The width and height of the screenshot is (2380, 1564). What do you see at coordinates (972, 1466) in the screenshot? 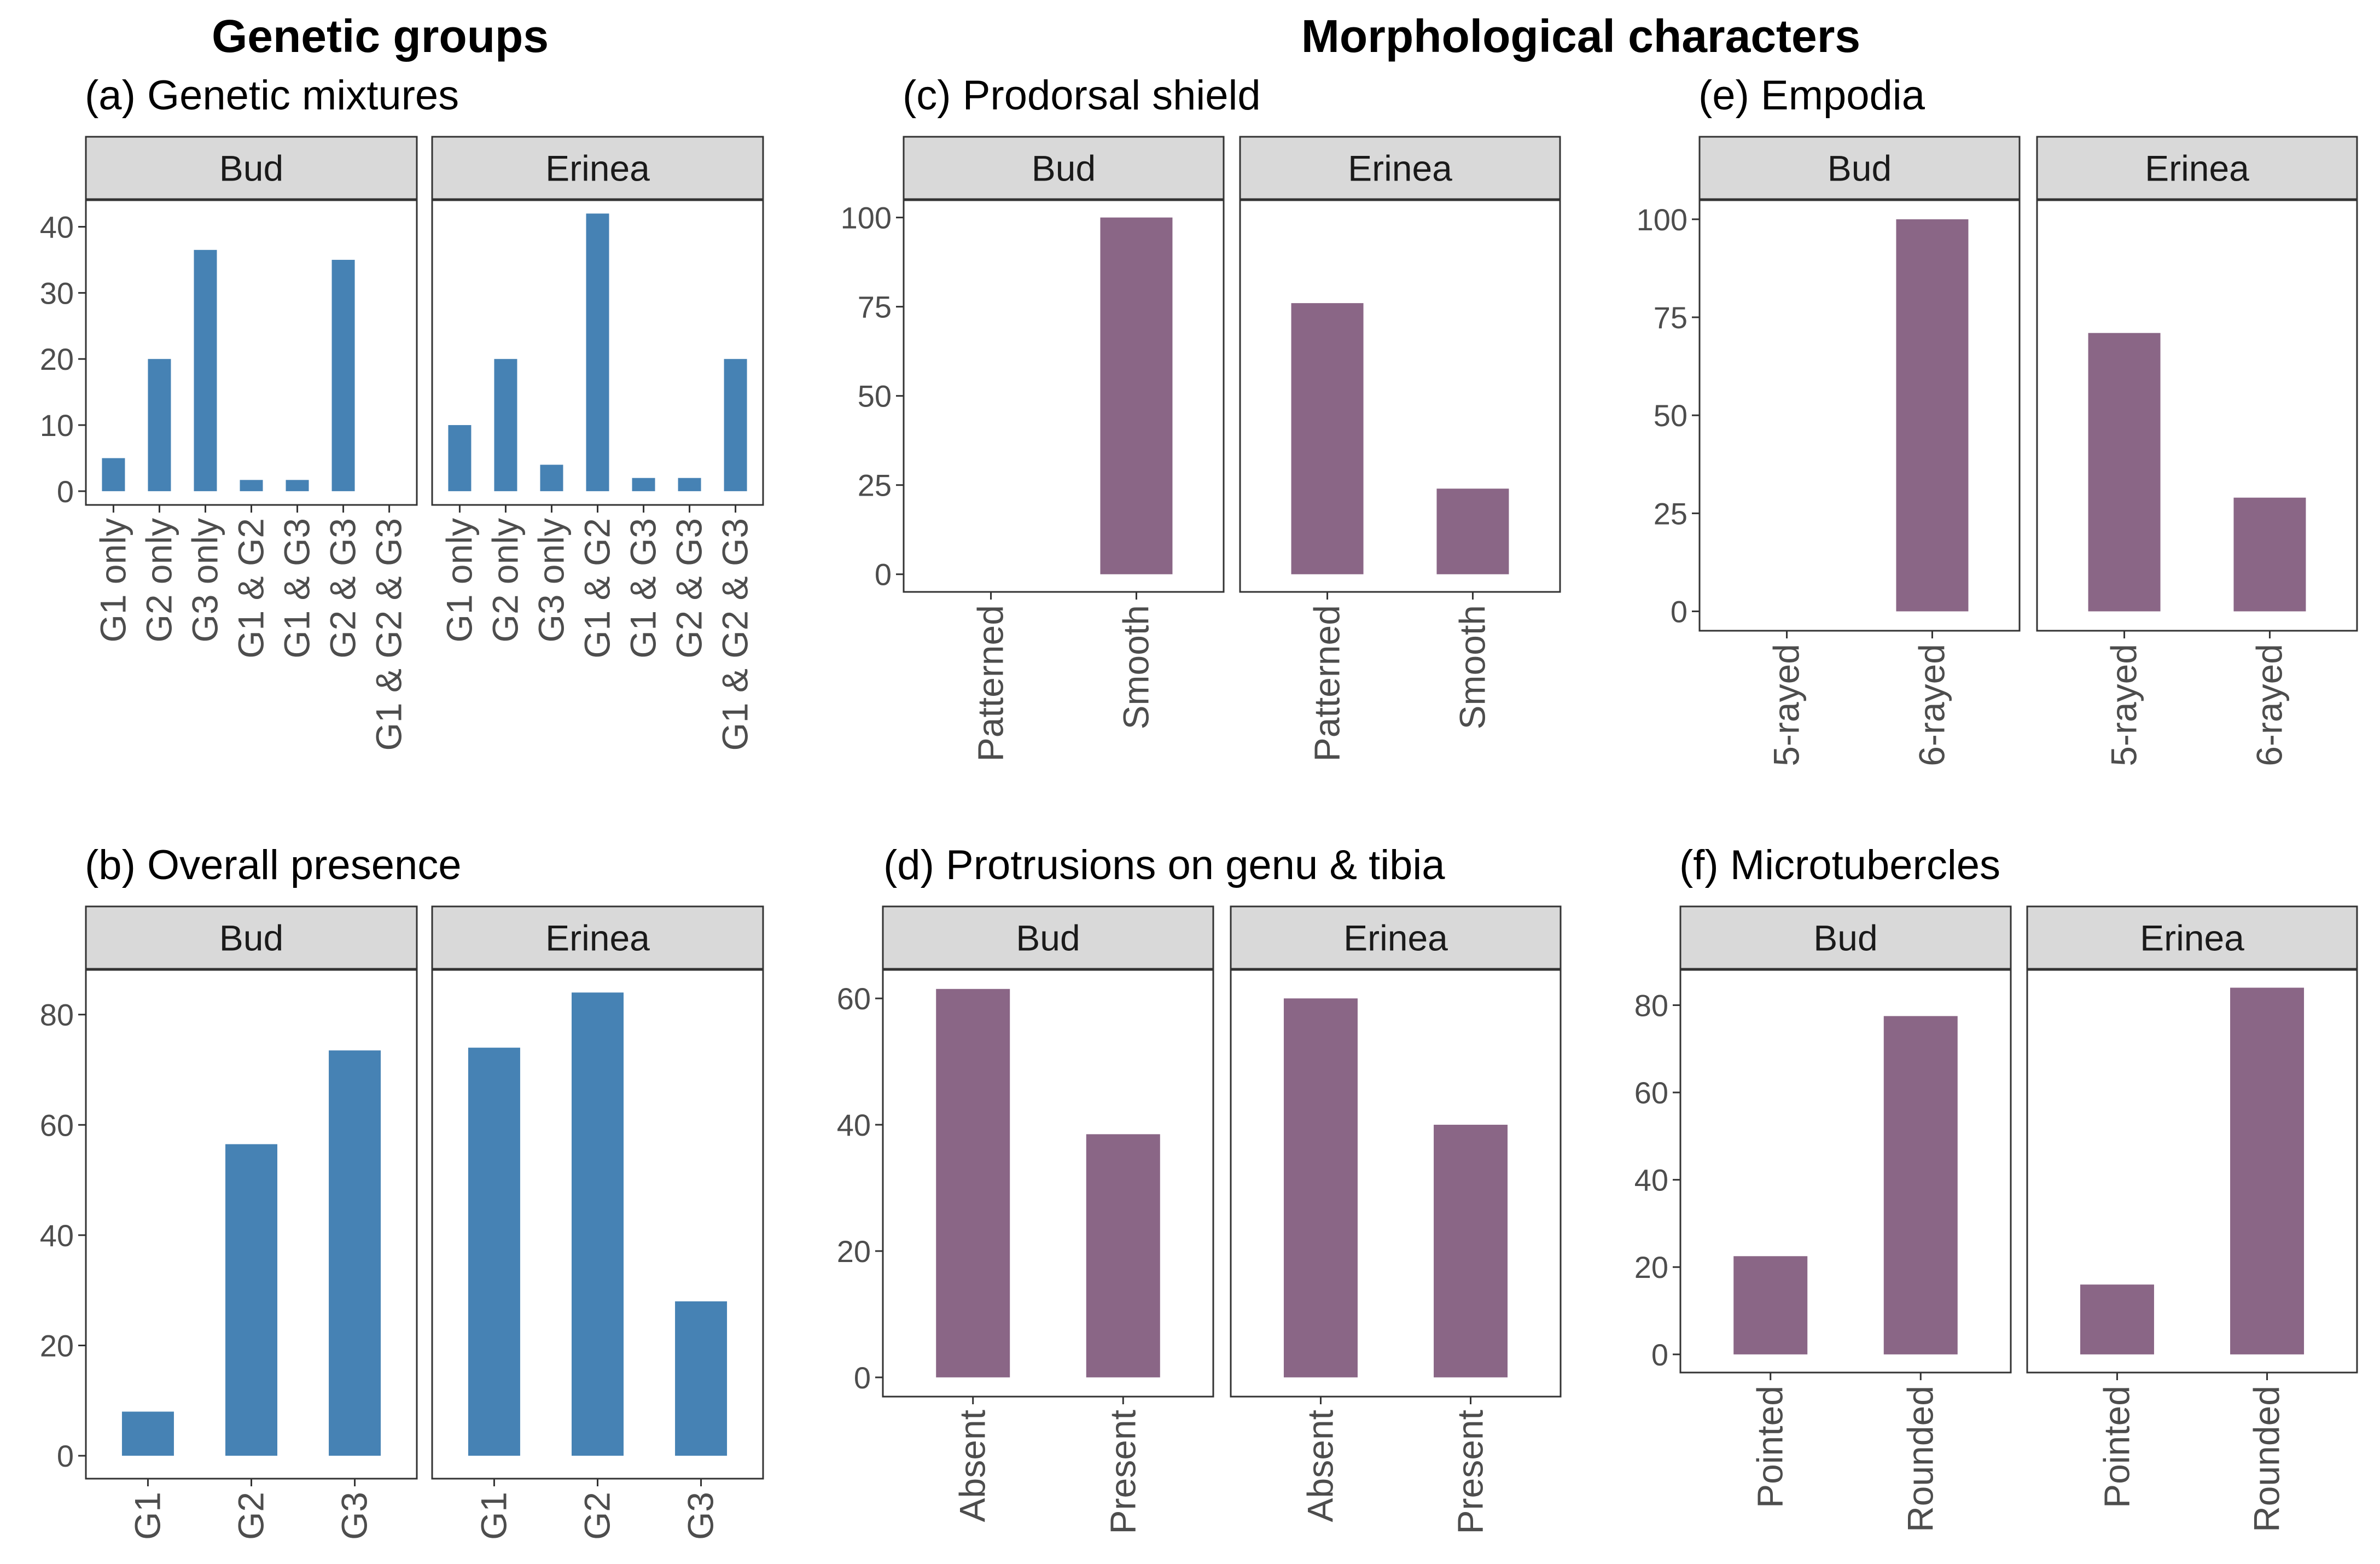
I see `x-tick-label: Absent` at bounding box center [972, 1466].